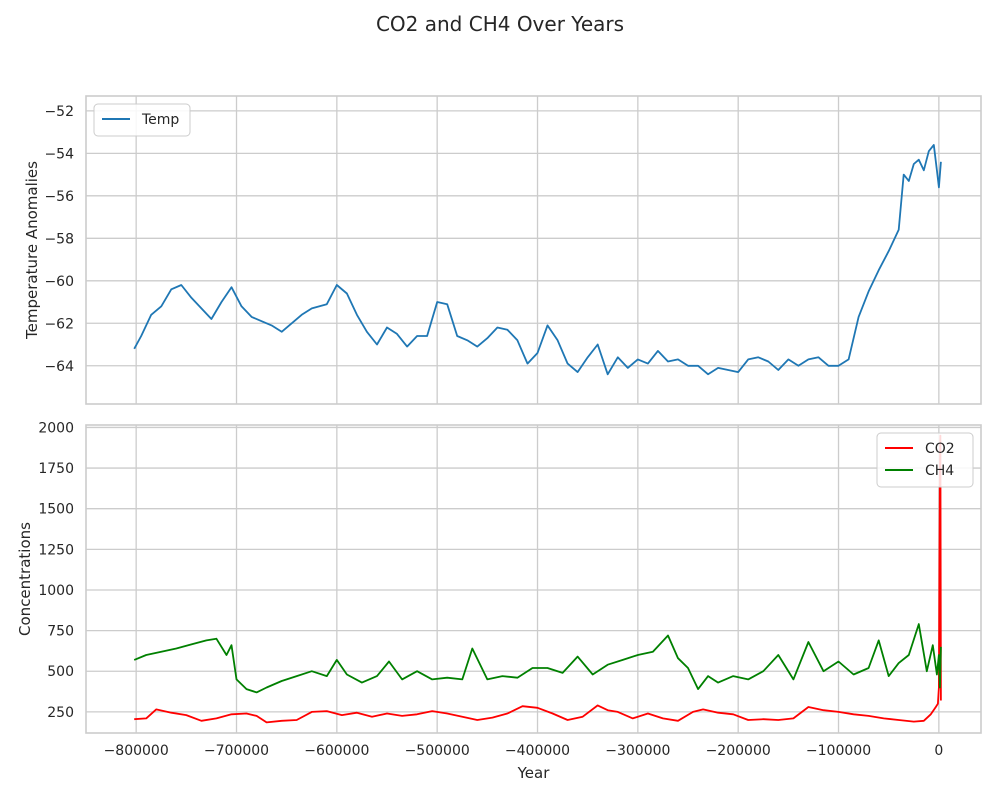 The image size is (1000, 800). What do you see at coordinates (437, 751) in the screenshot?
I see `x-tick-label: −500000` at bounding box center [437, 751].